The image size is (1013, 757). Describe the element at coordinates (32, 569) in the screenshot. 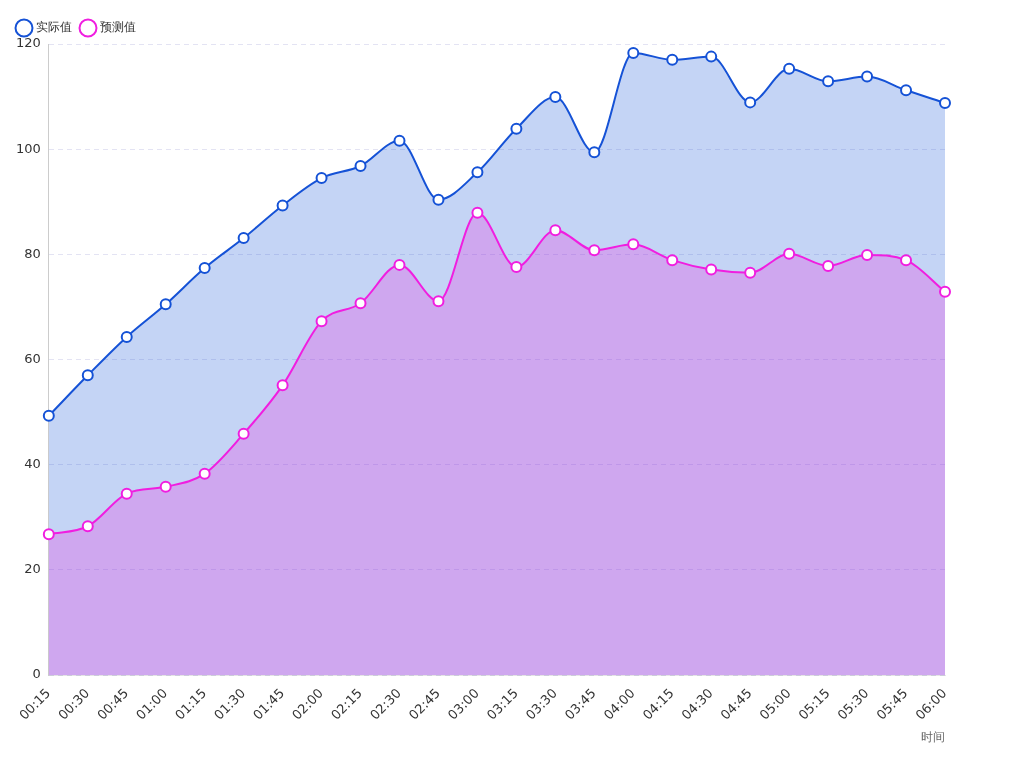

I see `y-tick-label: 20` at that location.